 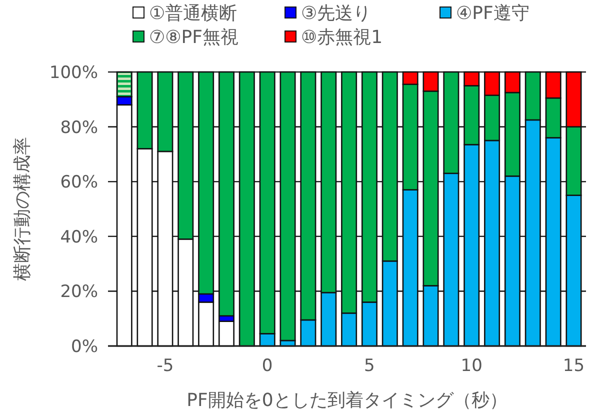 What do you see at coordinates (79, 182) in the screenshot?
I see `y-tick-label: 60%` at bounding box center [79, 182].